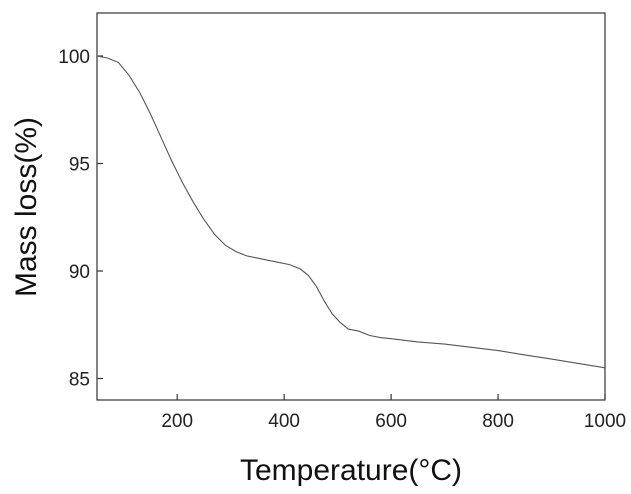  What do you see at coordinates (79, 380) in the screenshot?
I see `y-tick-label: 85` at bounding box center [79, 380].